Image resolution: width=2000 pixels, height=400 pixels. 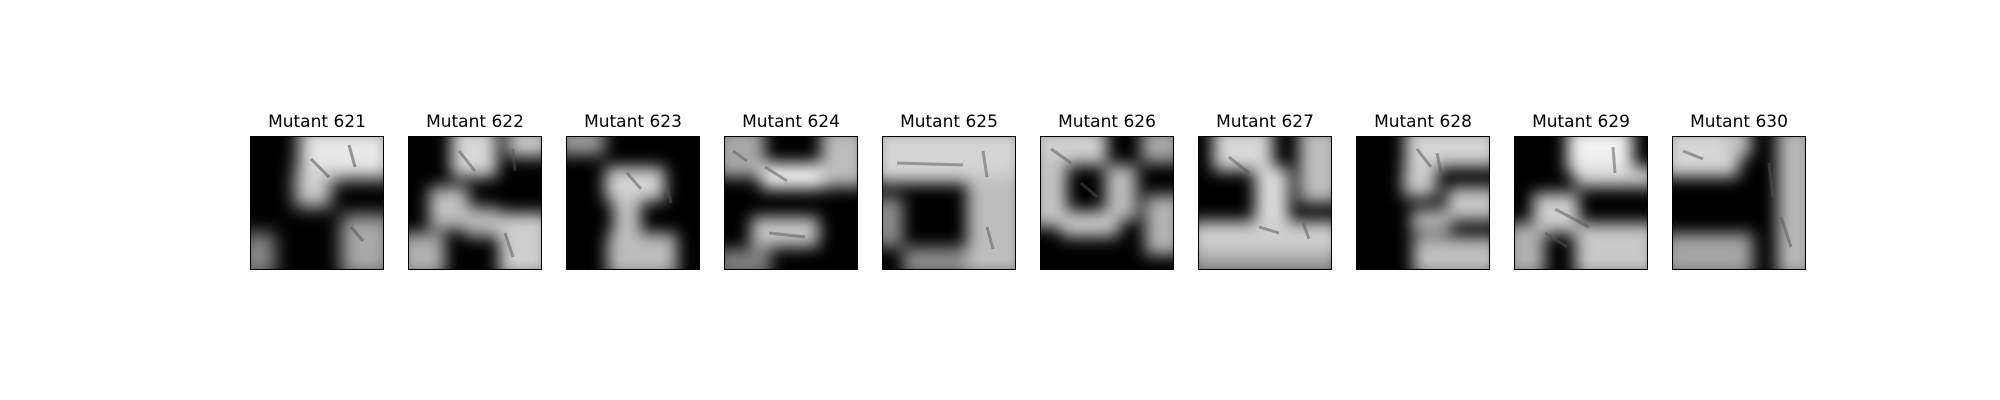 What do you see at coordinates (633, 122) in the screenshot?
I see `panel-title: Mutant 623` at bounding box center [633, 122].